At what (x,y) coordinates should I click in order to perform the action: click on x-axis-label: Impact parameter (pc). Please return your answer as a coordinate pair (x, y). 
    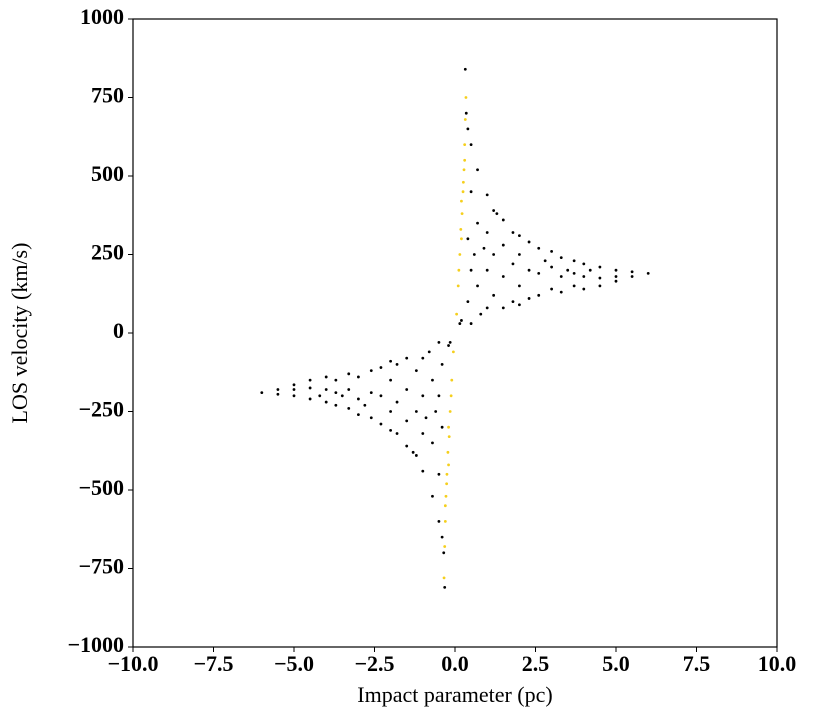
    Looking at the image, I should click on (454, 694).